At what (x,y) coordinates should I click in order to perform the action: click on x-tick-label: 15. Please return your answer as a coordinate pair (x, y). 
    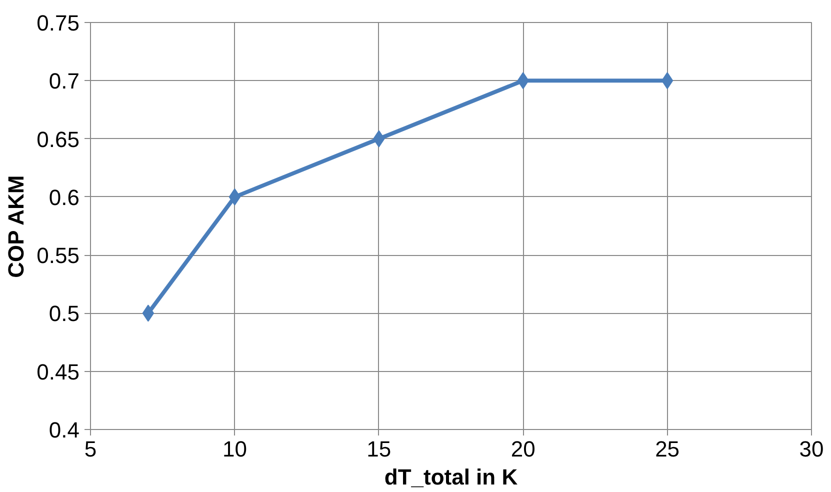
    Looking at the image, I should click on (379, 449).